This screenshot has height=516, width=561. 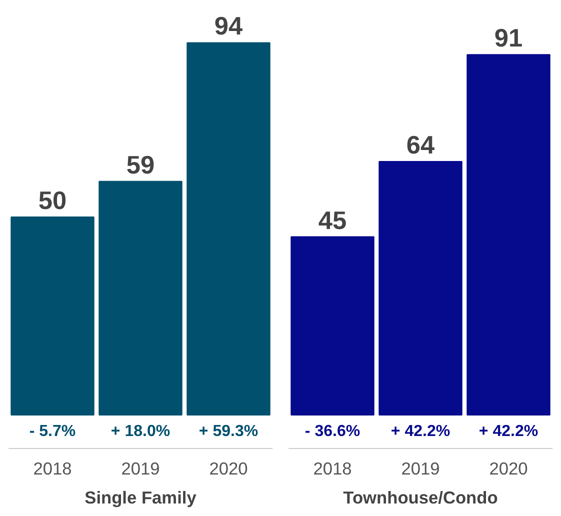 I want to click on x-axis-title: Single Family, so click(x=140, y=498).